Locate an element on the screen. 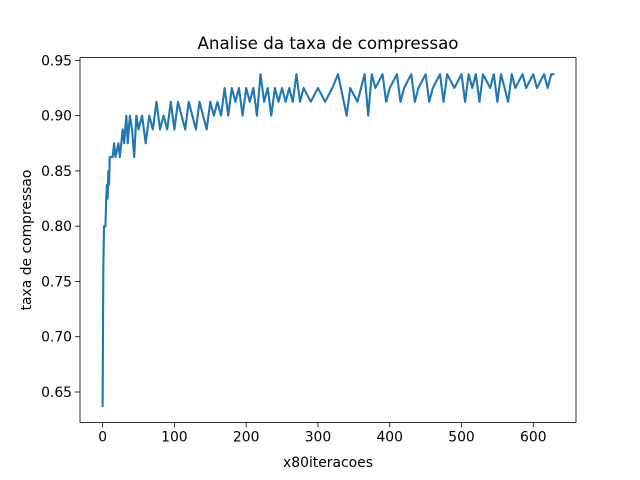 This screenshot has height=480, width=640. y-tick-label: 0.65 is located at coordinates (56, 393).